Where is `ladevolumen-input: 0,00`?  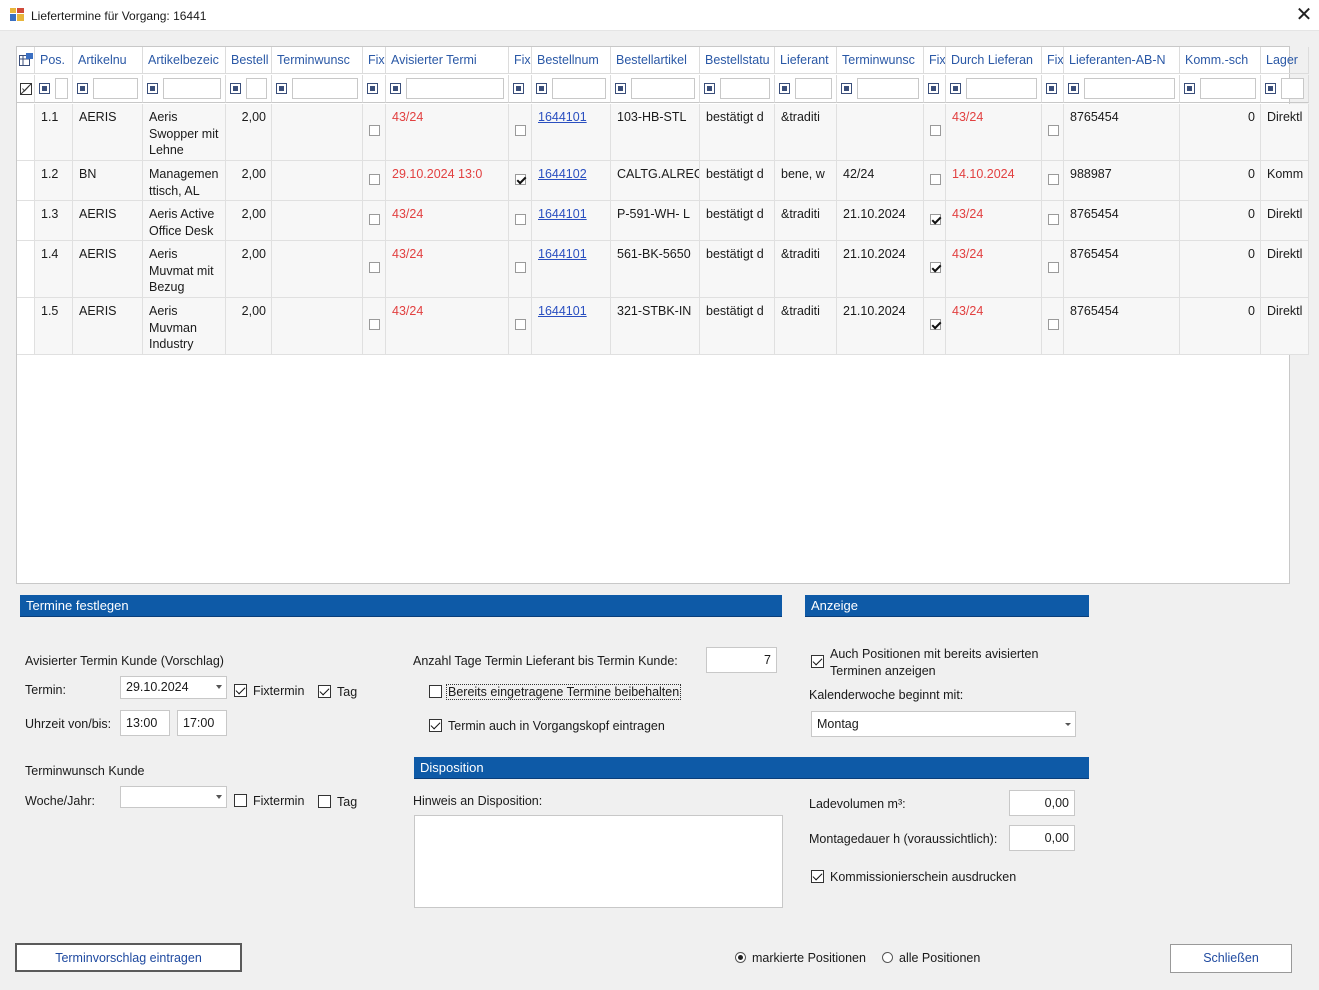
ladevolumen-input: 0,00 is located at coordinates (1042, 803).